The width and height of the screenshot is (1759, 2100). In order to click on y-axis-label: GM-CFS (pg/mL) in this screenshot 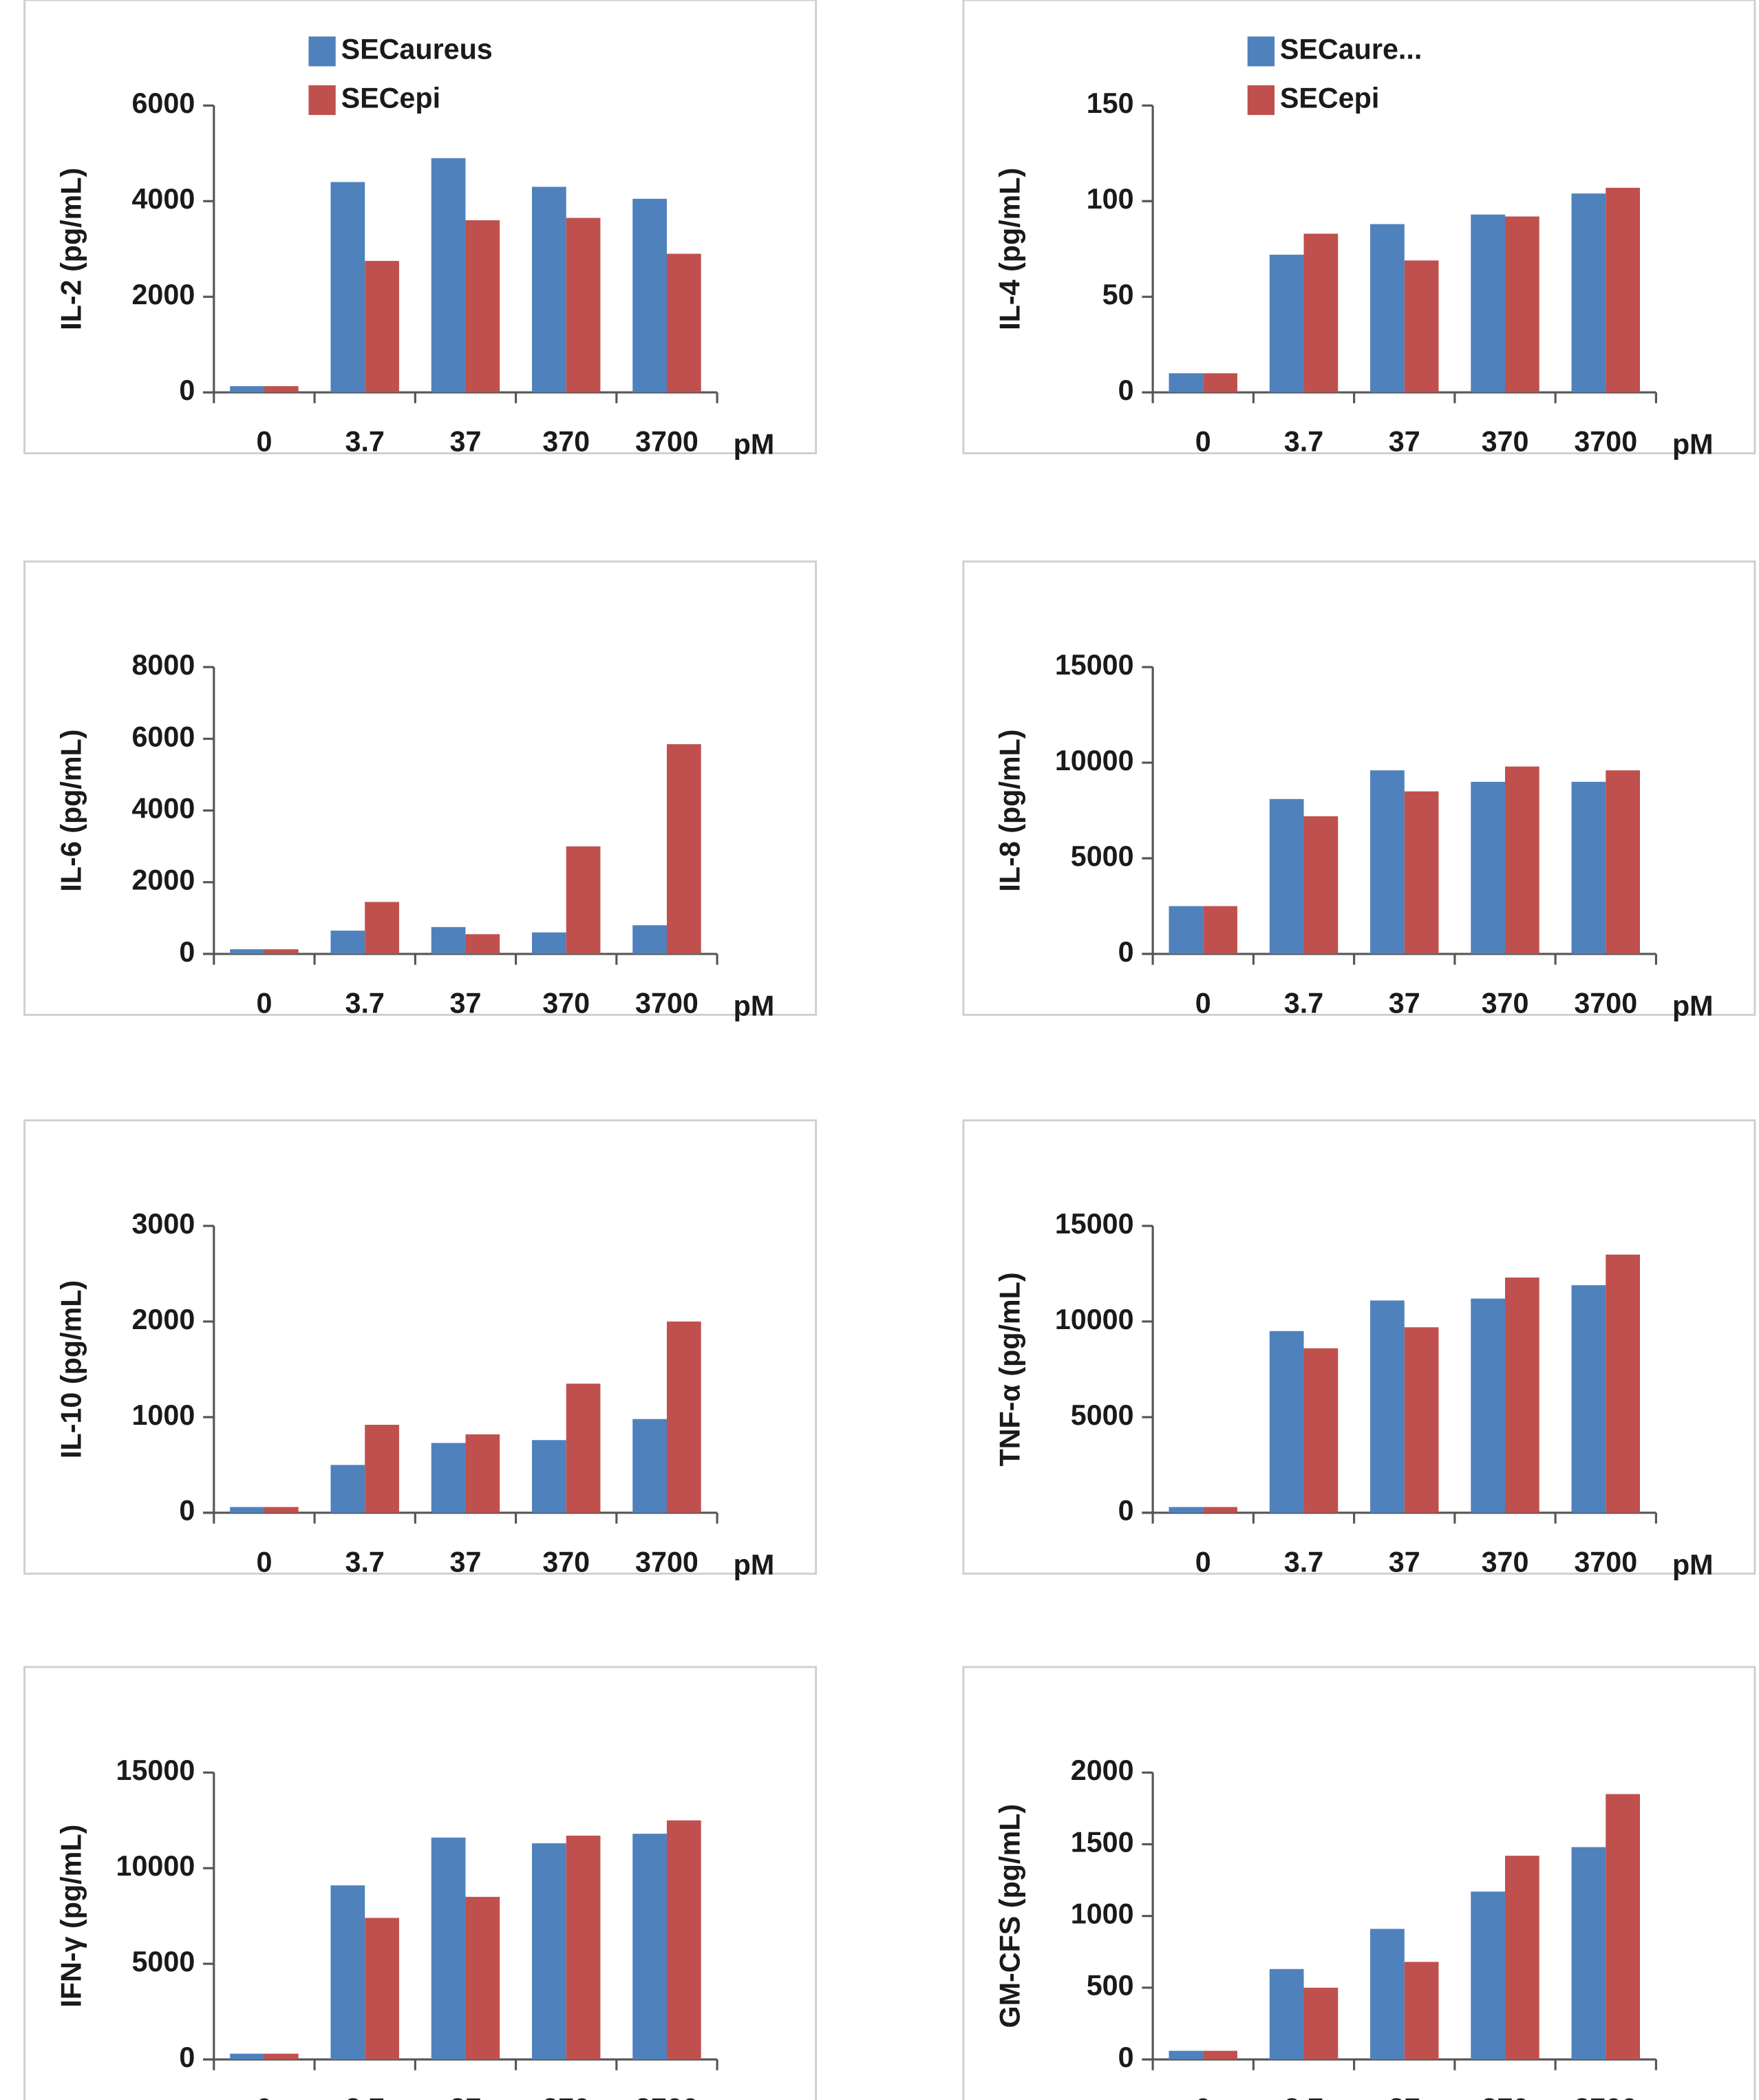, I will do `click(1010, 1916)`.